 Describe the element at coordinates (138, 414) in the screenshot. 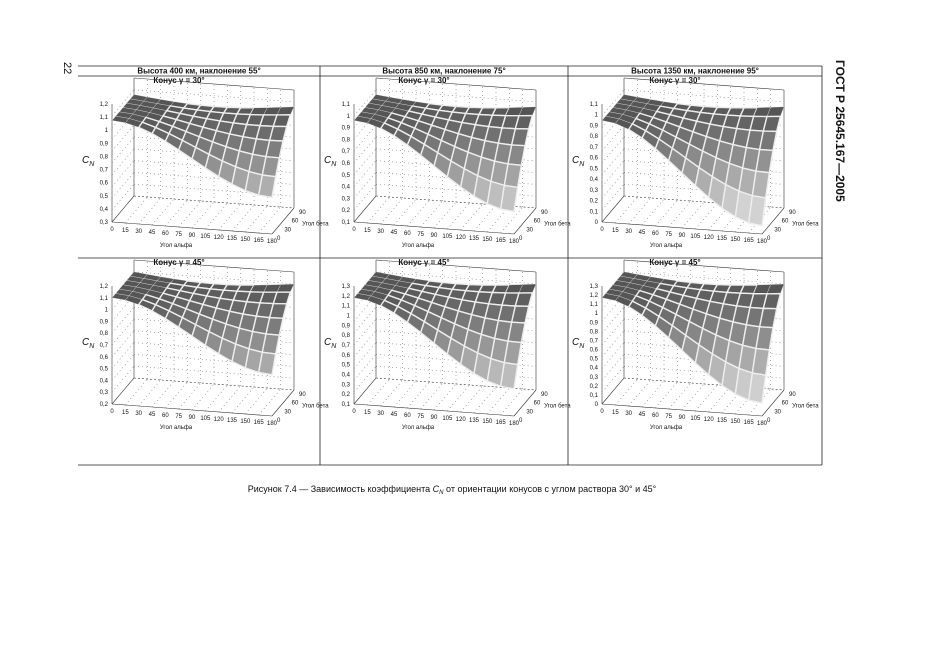

I see `x-tick-label: 30` at that location.